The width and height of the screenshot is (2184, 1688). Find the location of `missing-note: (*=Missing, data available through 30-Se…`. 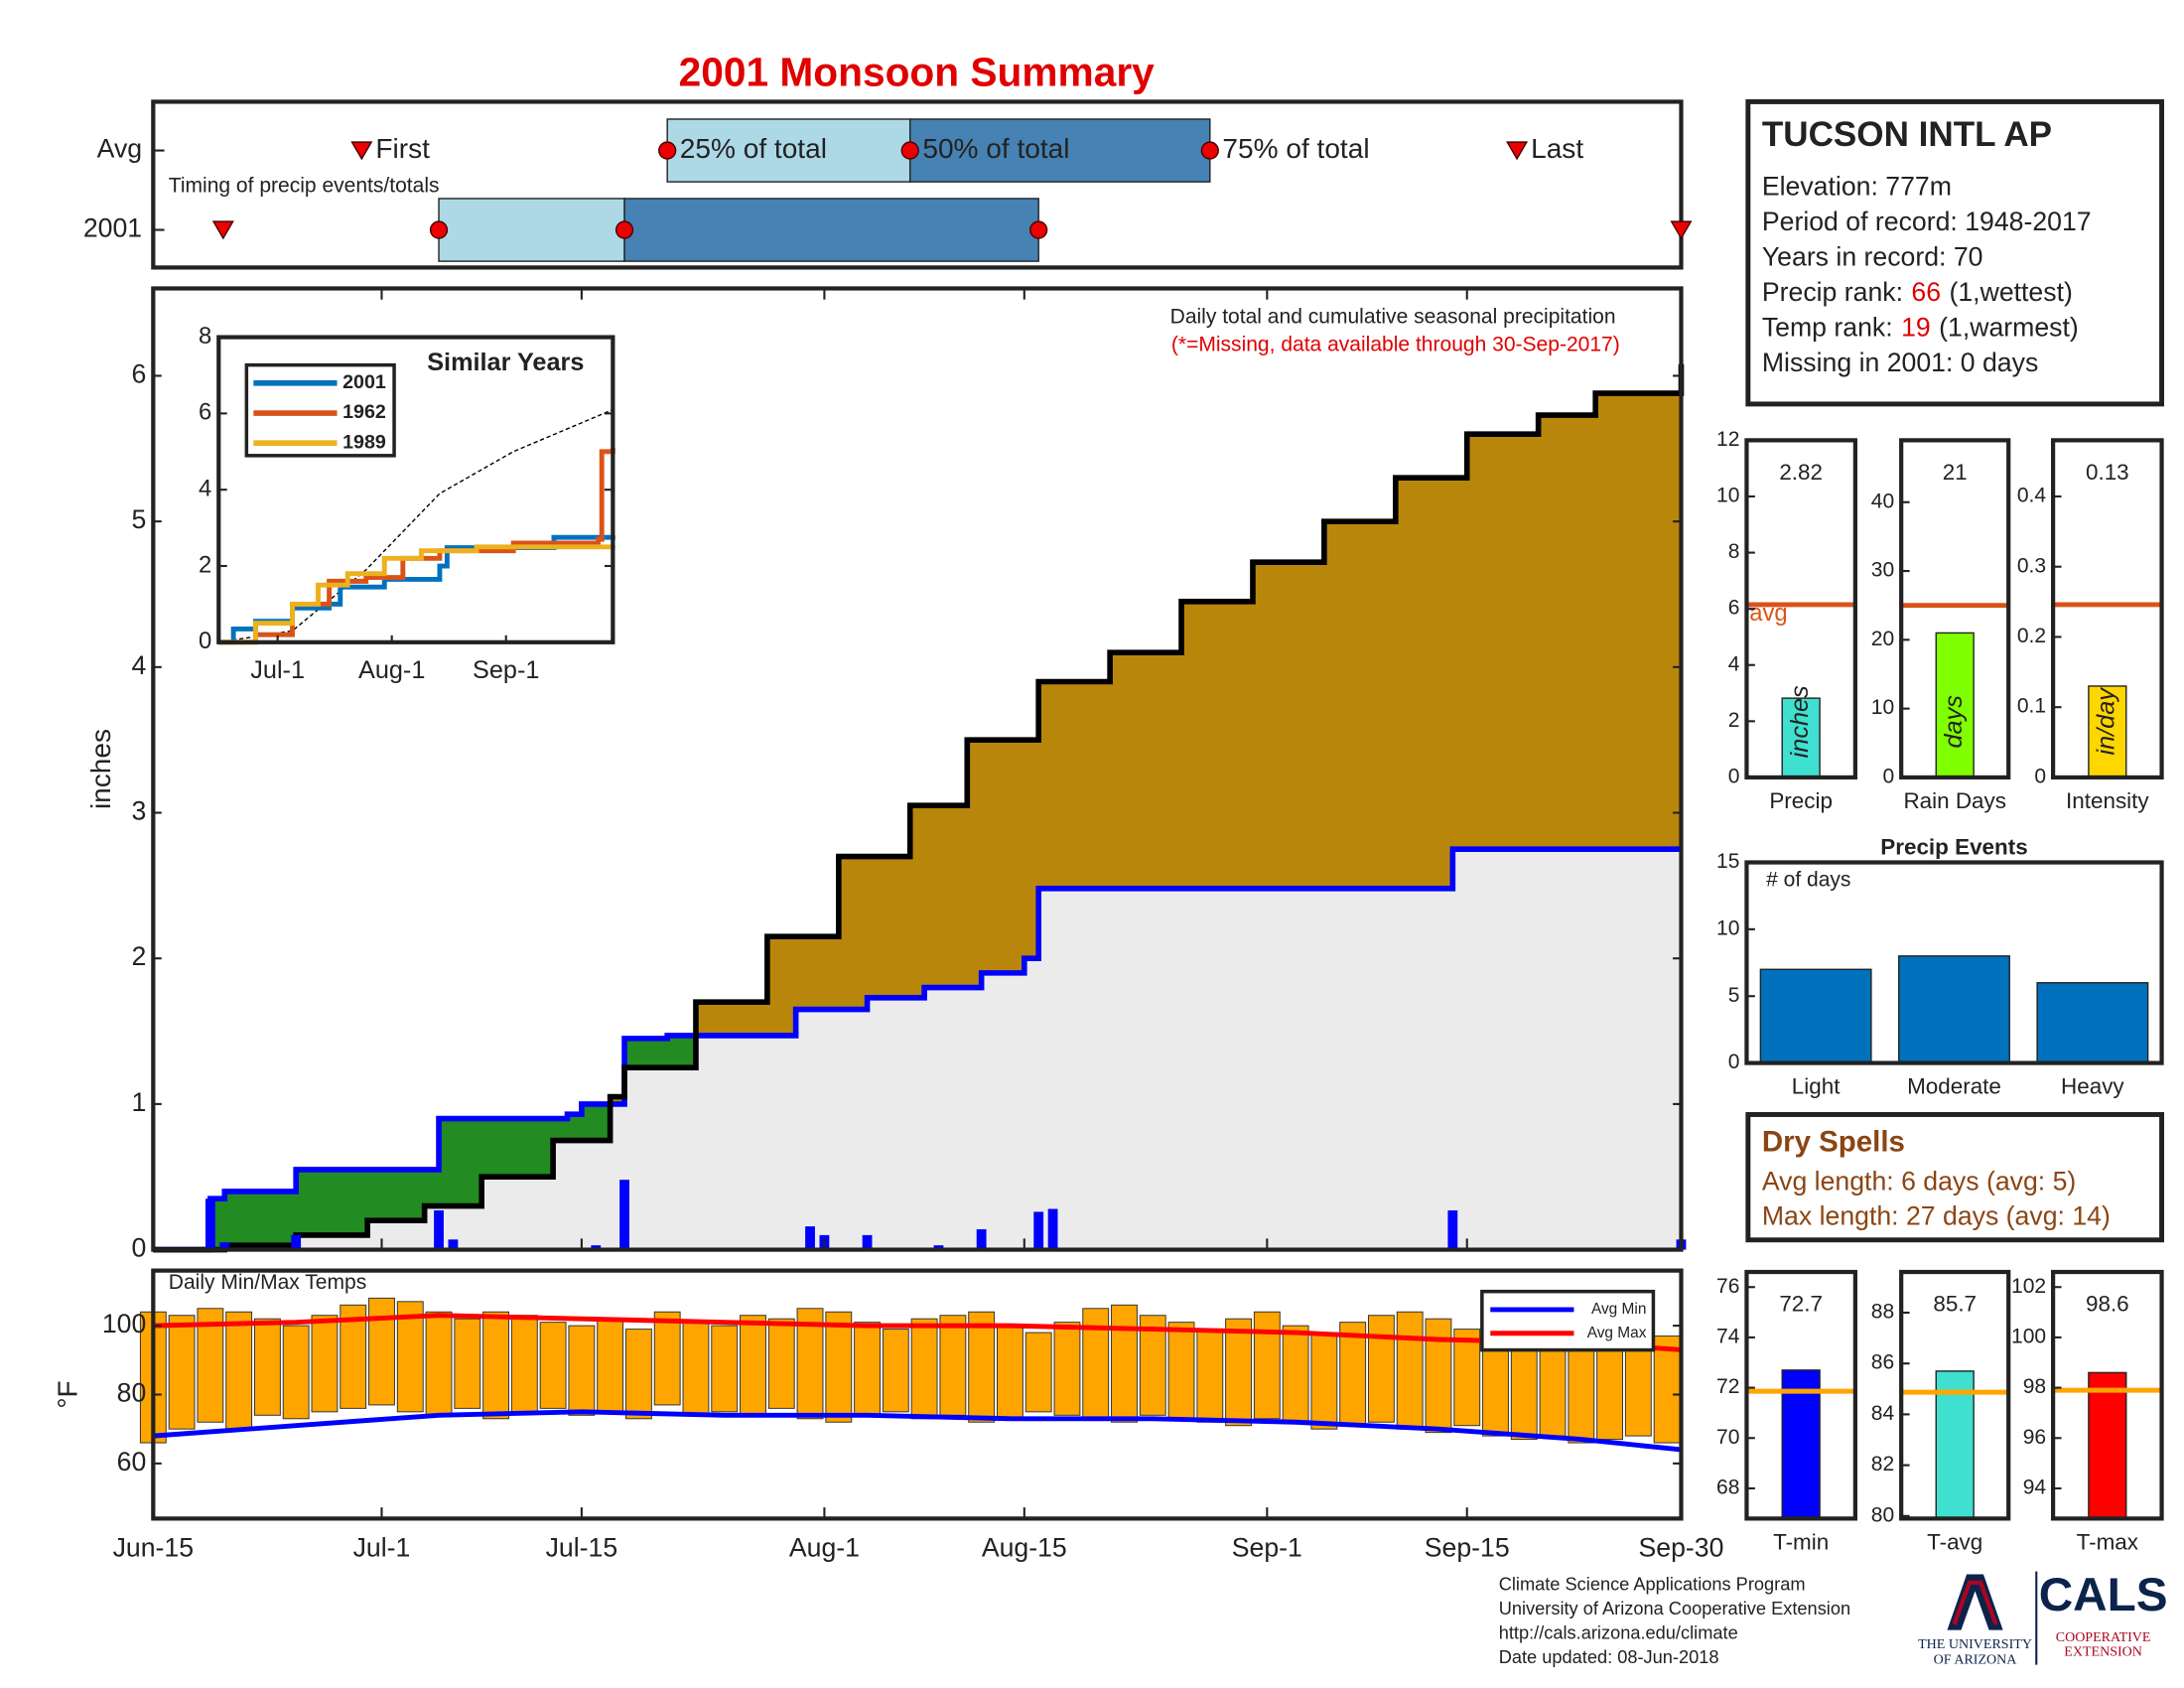

missing-note: (*=Missing, data available through 30-Se… is located at coordinates (1395, 345).